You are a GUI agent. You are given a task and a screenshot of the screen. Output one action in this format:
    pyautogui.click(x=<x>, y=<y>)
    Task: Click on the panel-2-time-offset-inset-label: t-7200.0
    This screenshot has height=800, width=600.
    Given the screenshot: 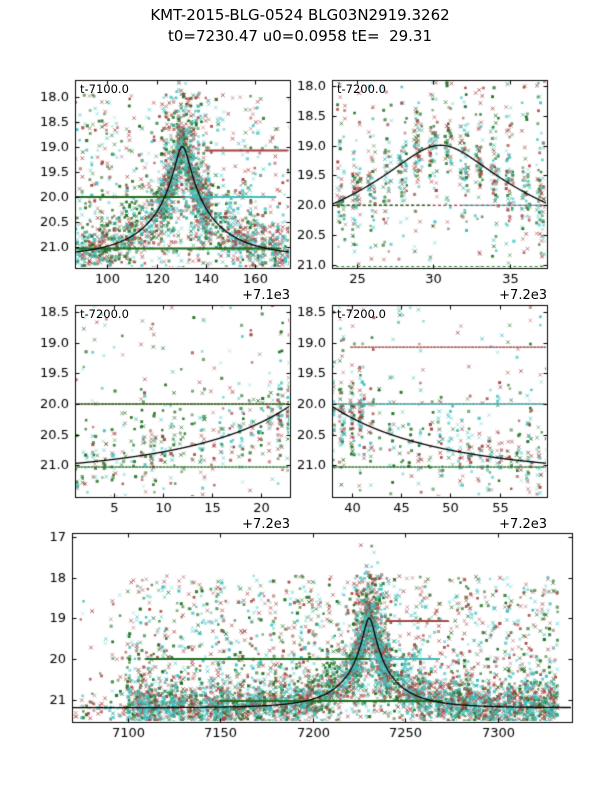 What is the action you would take?
    pyautogui.click(x=361, y=89)
    